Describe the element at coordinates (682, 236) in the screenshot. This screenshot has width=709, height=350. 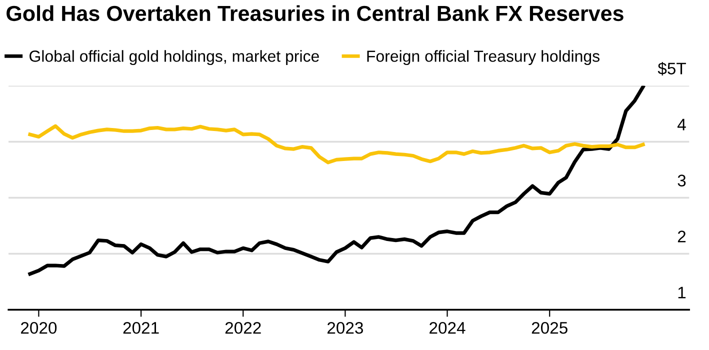
I see `y-tick-label: 2` at that location.